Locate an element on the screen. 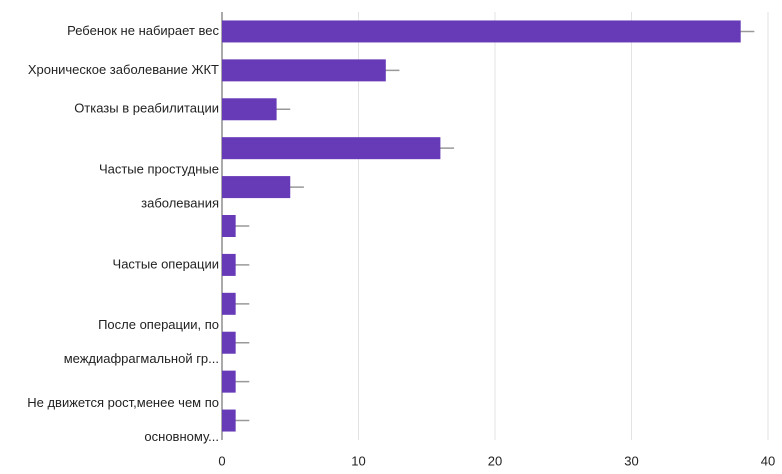 The height and width of the screenshot is (474, 782). y-tick-label: Частые операции is located at coordinates (166, 263).